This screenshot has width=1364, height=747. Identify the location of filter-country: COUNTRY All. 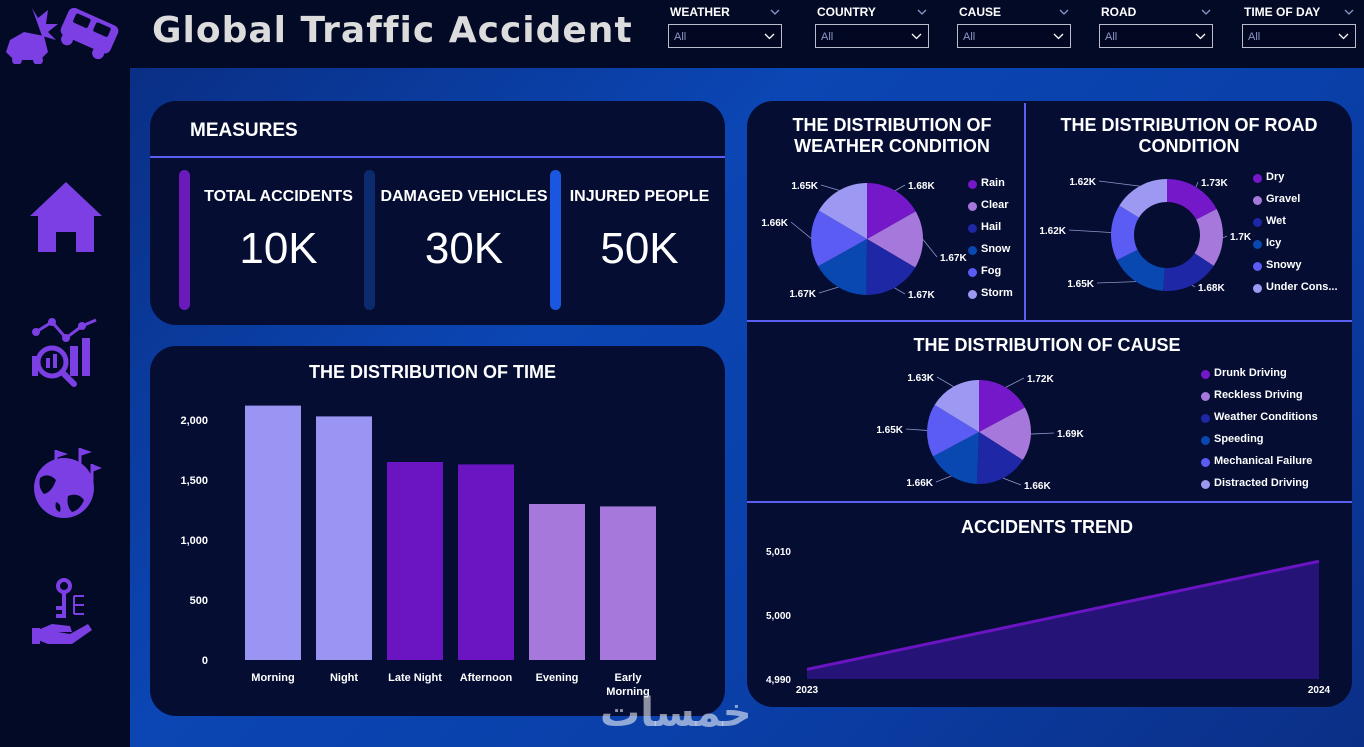
(873, 27).